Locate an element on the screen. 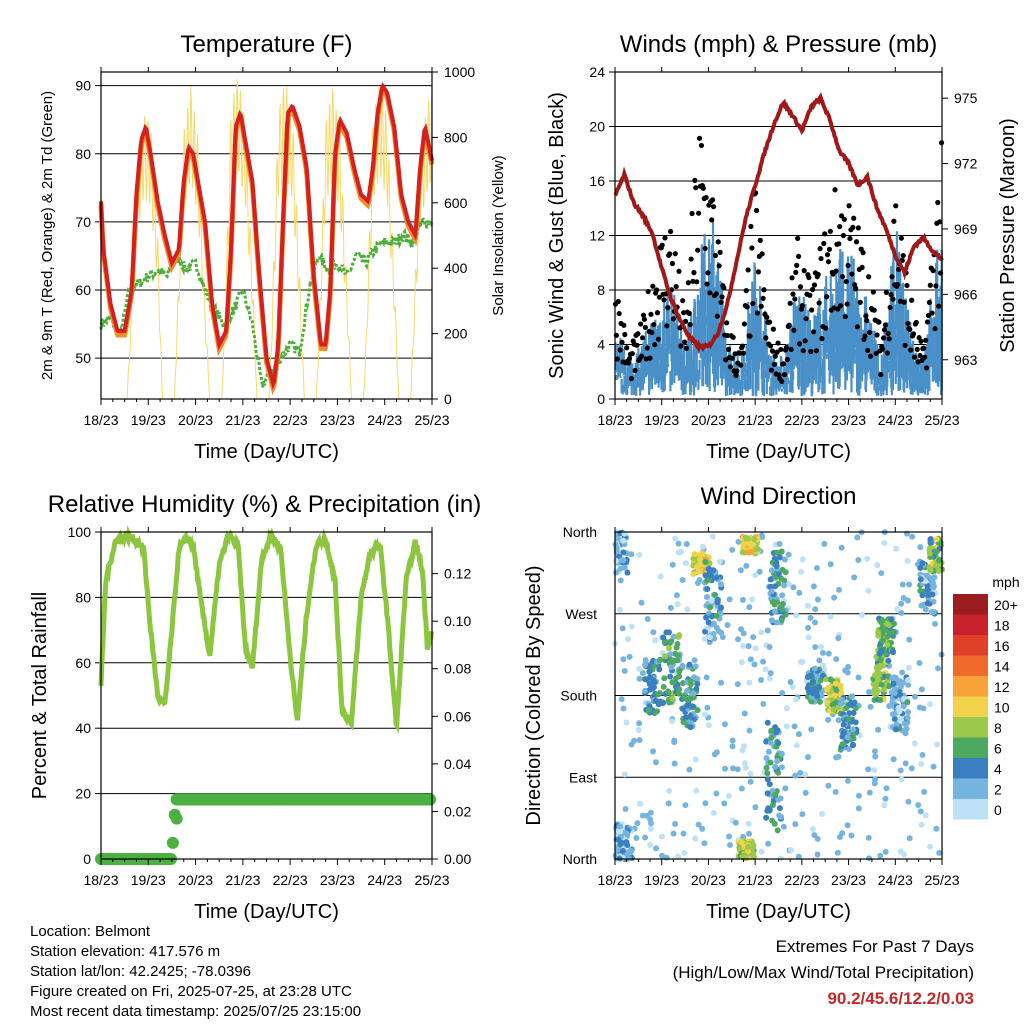  y2-tick-label: 0 is located at coordinates (448, 399).